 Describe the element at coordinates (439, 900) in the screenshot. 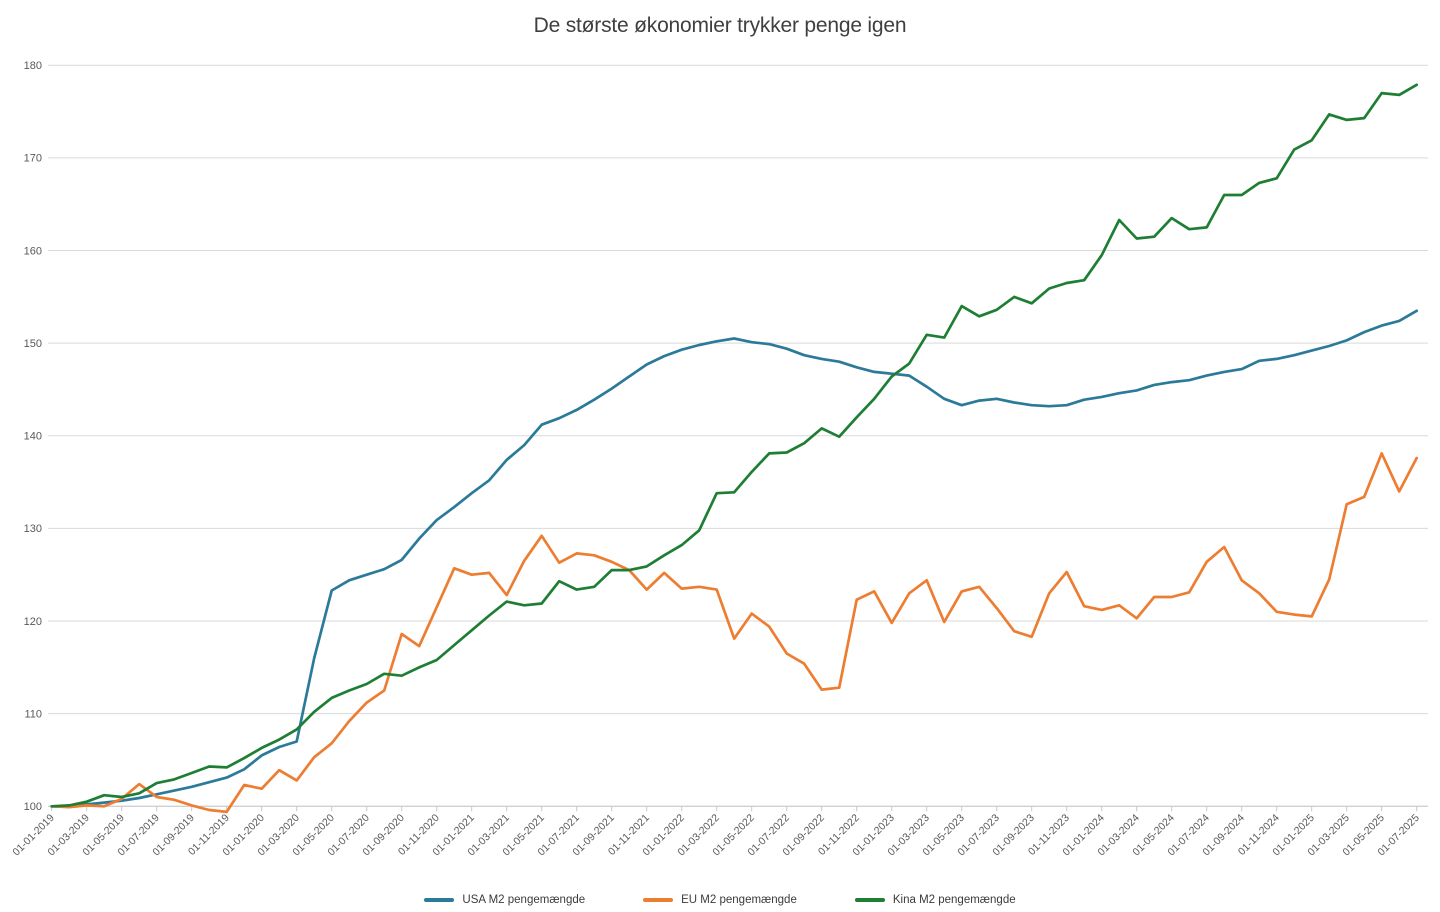

I see `usa-line-swatch` at that location.